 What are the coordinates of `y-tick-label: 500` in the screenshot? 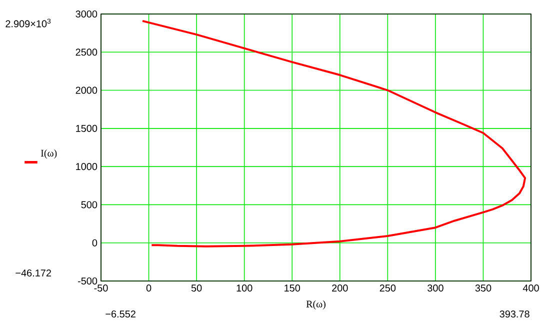 It's located at (89, 204).